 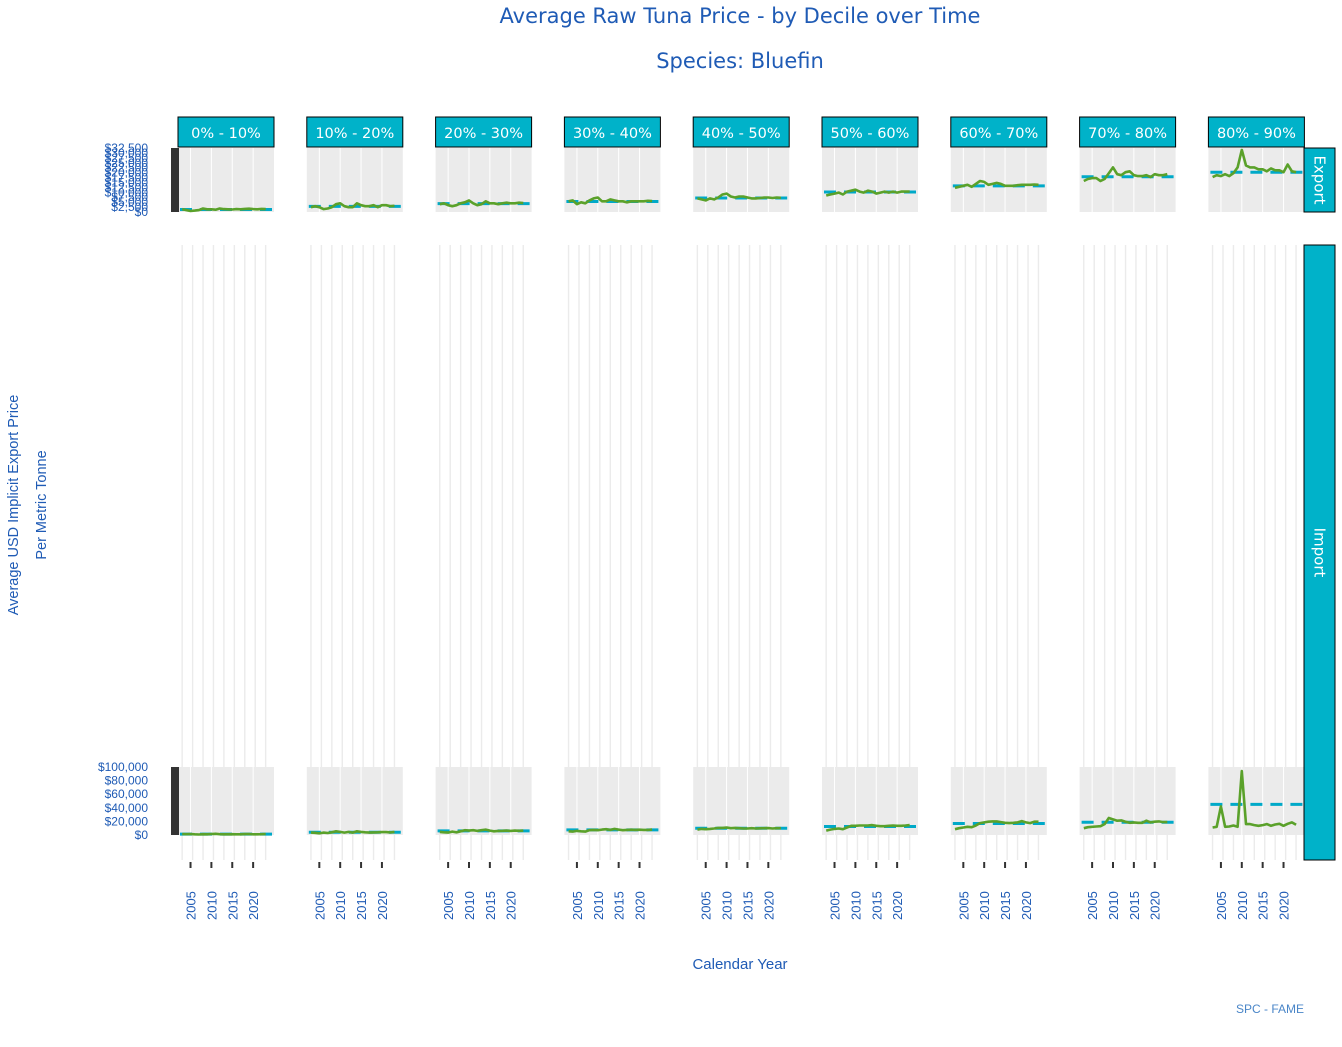 What do you see at coordinates (612, 134) in the screenshot?
I see `facet-strip-label: 30% - 40%` at bounding box center [612, 134].